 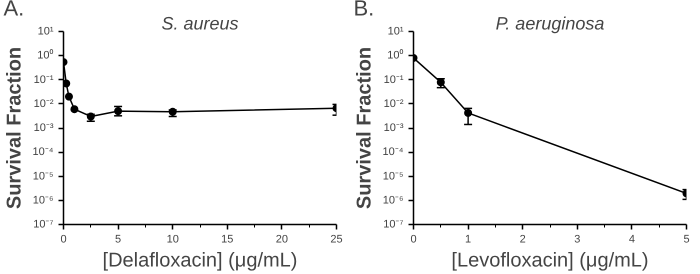 What do you see at coordinates (523, 240) in the screenshot?
I see `x-tick-label: 2` at bounding box center [523, 240].